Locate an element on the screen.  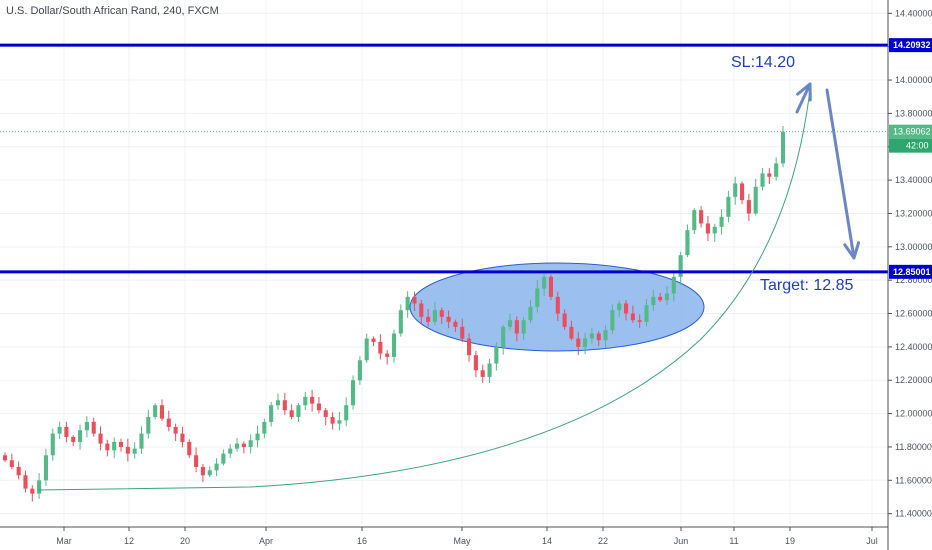
y-tick-label: 11.60000 is located at coordinates (913, 480).